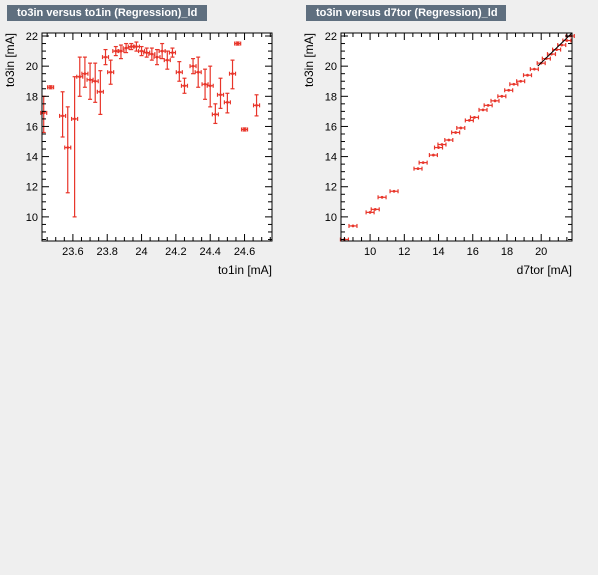  What do you see at coordinates (107, 13) in the screenshot?
I see `chart-1-title-tab: to3in versus to1in (Regression)_ld` at bounding box center [107, 13].